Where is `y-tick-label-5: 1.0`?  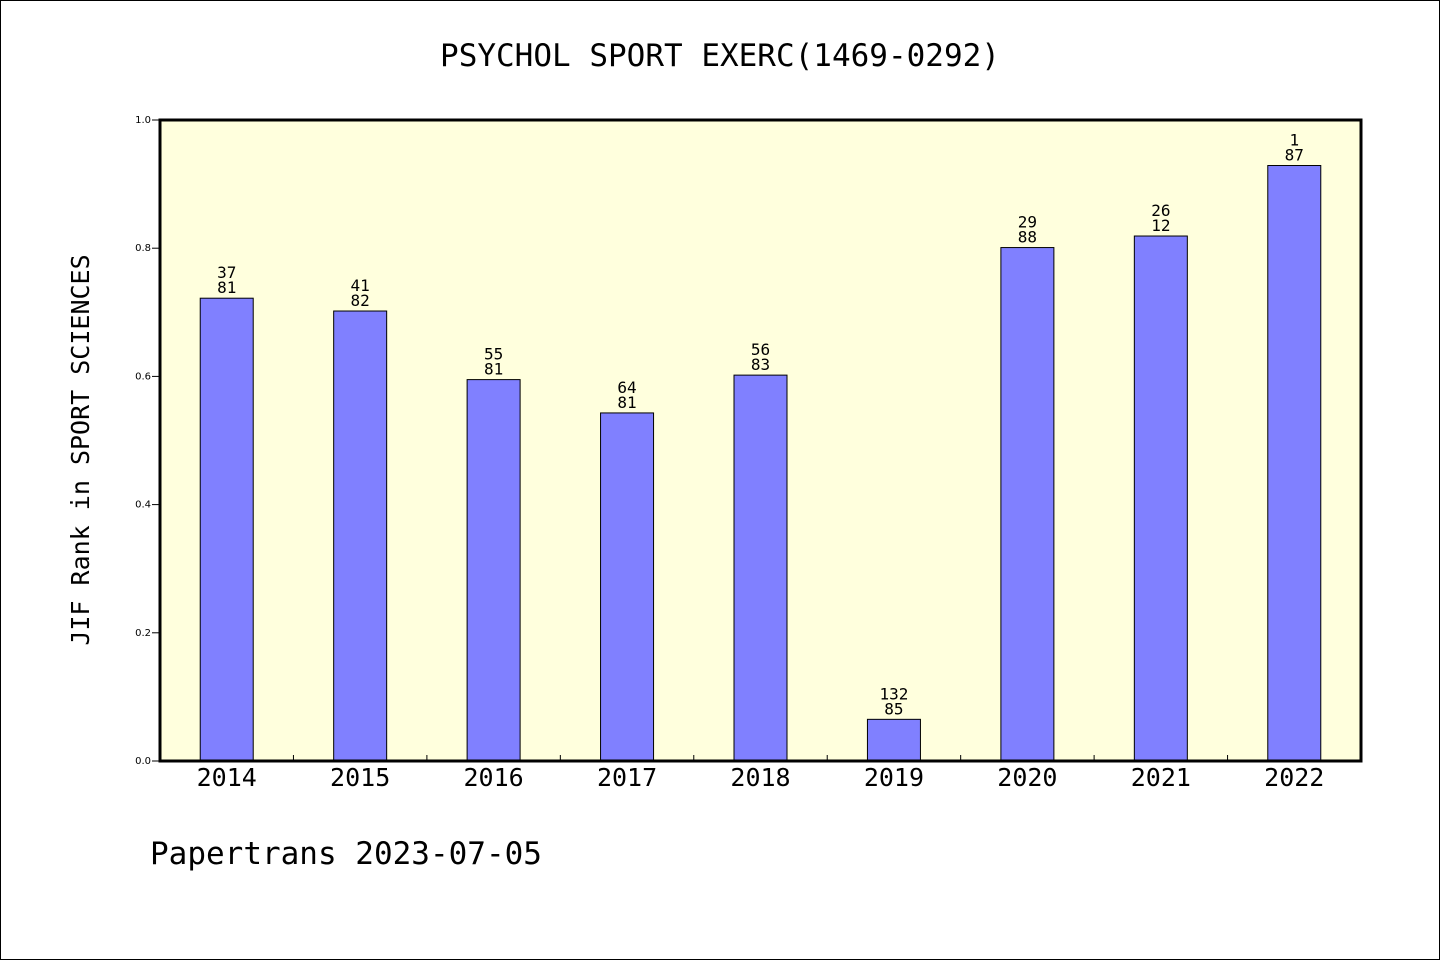
y-tick-label-5: 1.0 is located at coordinates (143, 120).